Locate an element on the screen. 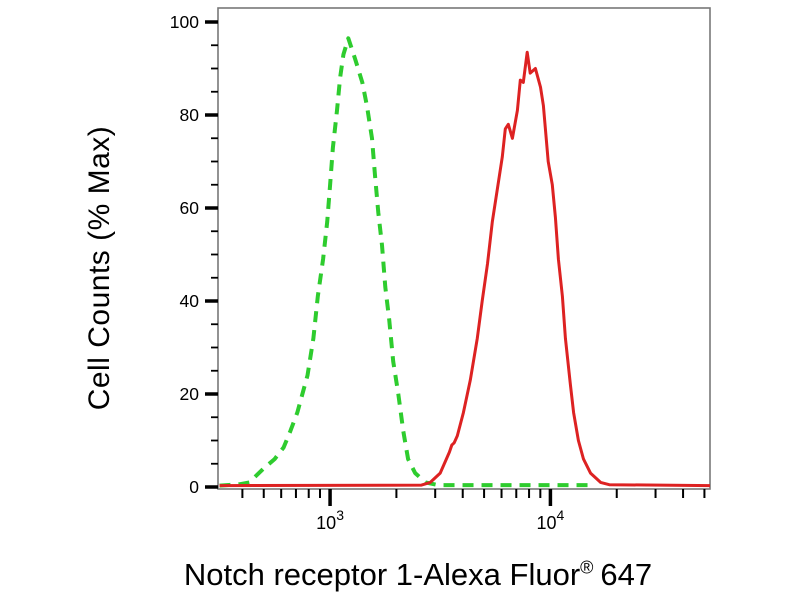  y-axis-title: Cell Counts (% Max) is located at coordinates (99, 268).